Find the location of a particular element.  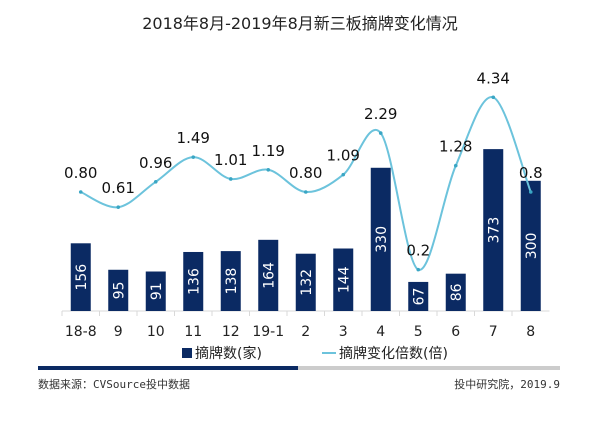

legend-bar: 摘牌数(家) is located at coordinates (222, 353).